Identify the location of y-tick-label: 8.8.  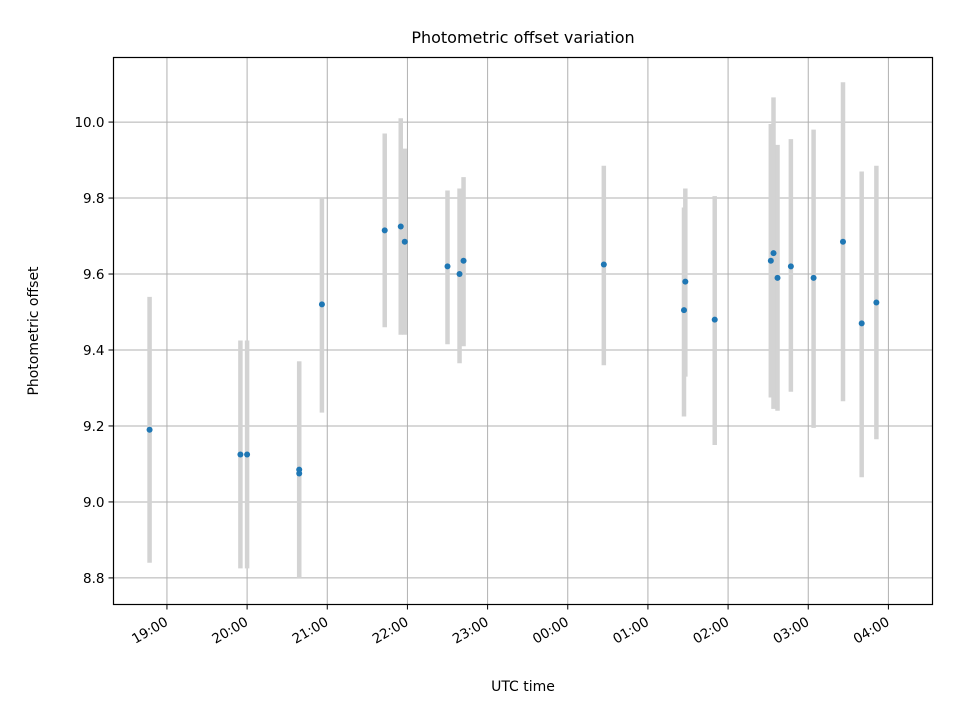
(93, 579).